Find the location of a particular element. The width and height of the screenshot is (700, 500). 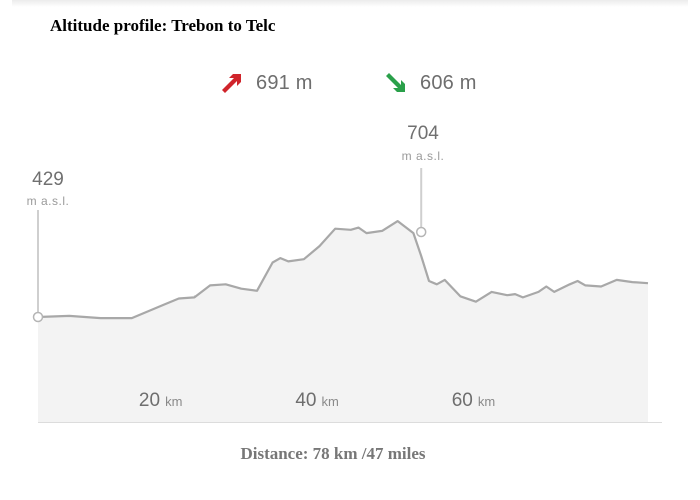

distance-summary: Distance: 78 km /47 miles is located at coordinates (333, 453).